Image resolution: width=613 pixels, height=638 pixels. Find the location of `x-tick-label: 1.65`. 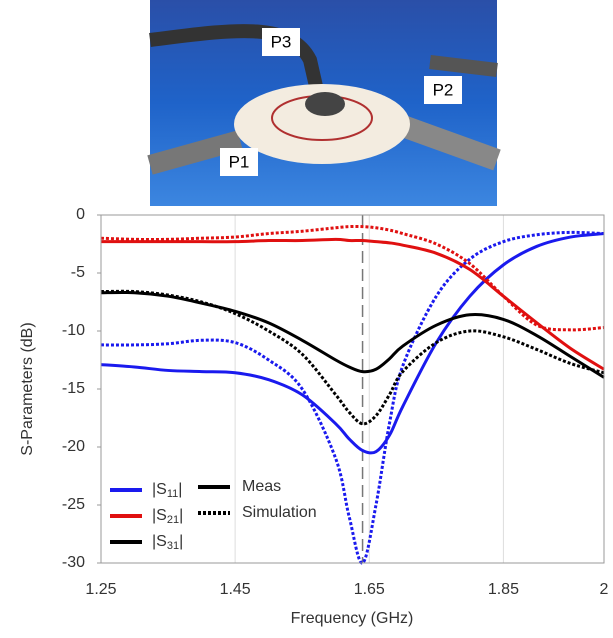

x-tick-label: 1.65 is located at coordinates (369, 589).